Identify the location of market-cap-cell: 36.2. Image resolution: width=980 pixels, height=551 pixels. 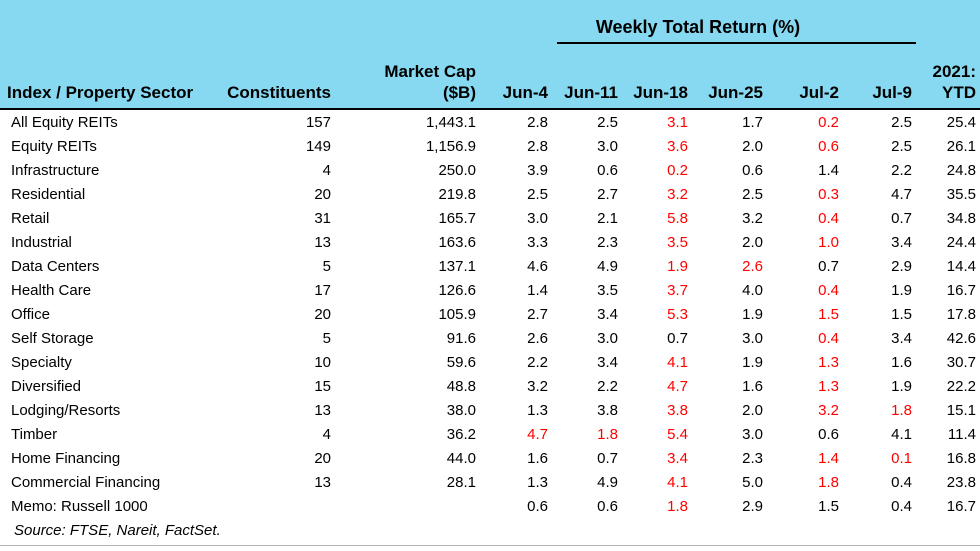
(461, 434).